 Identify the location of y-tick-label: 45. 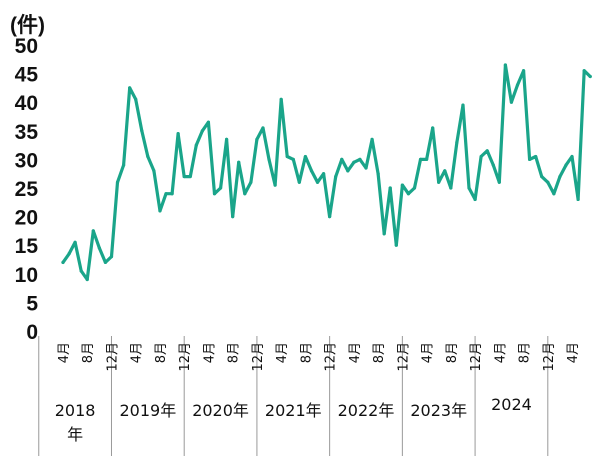
(27, 75).